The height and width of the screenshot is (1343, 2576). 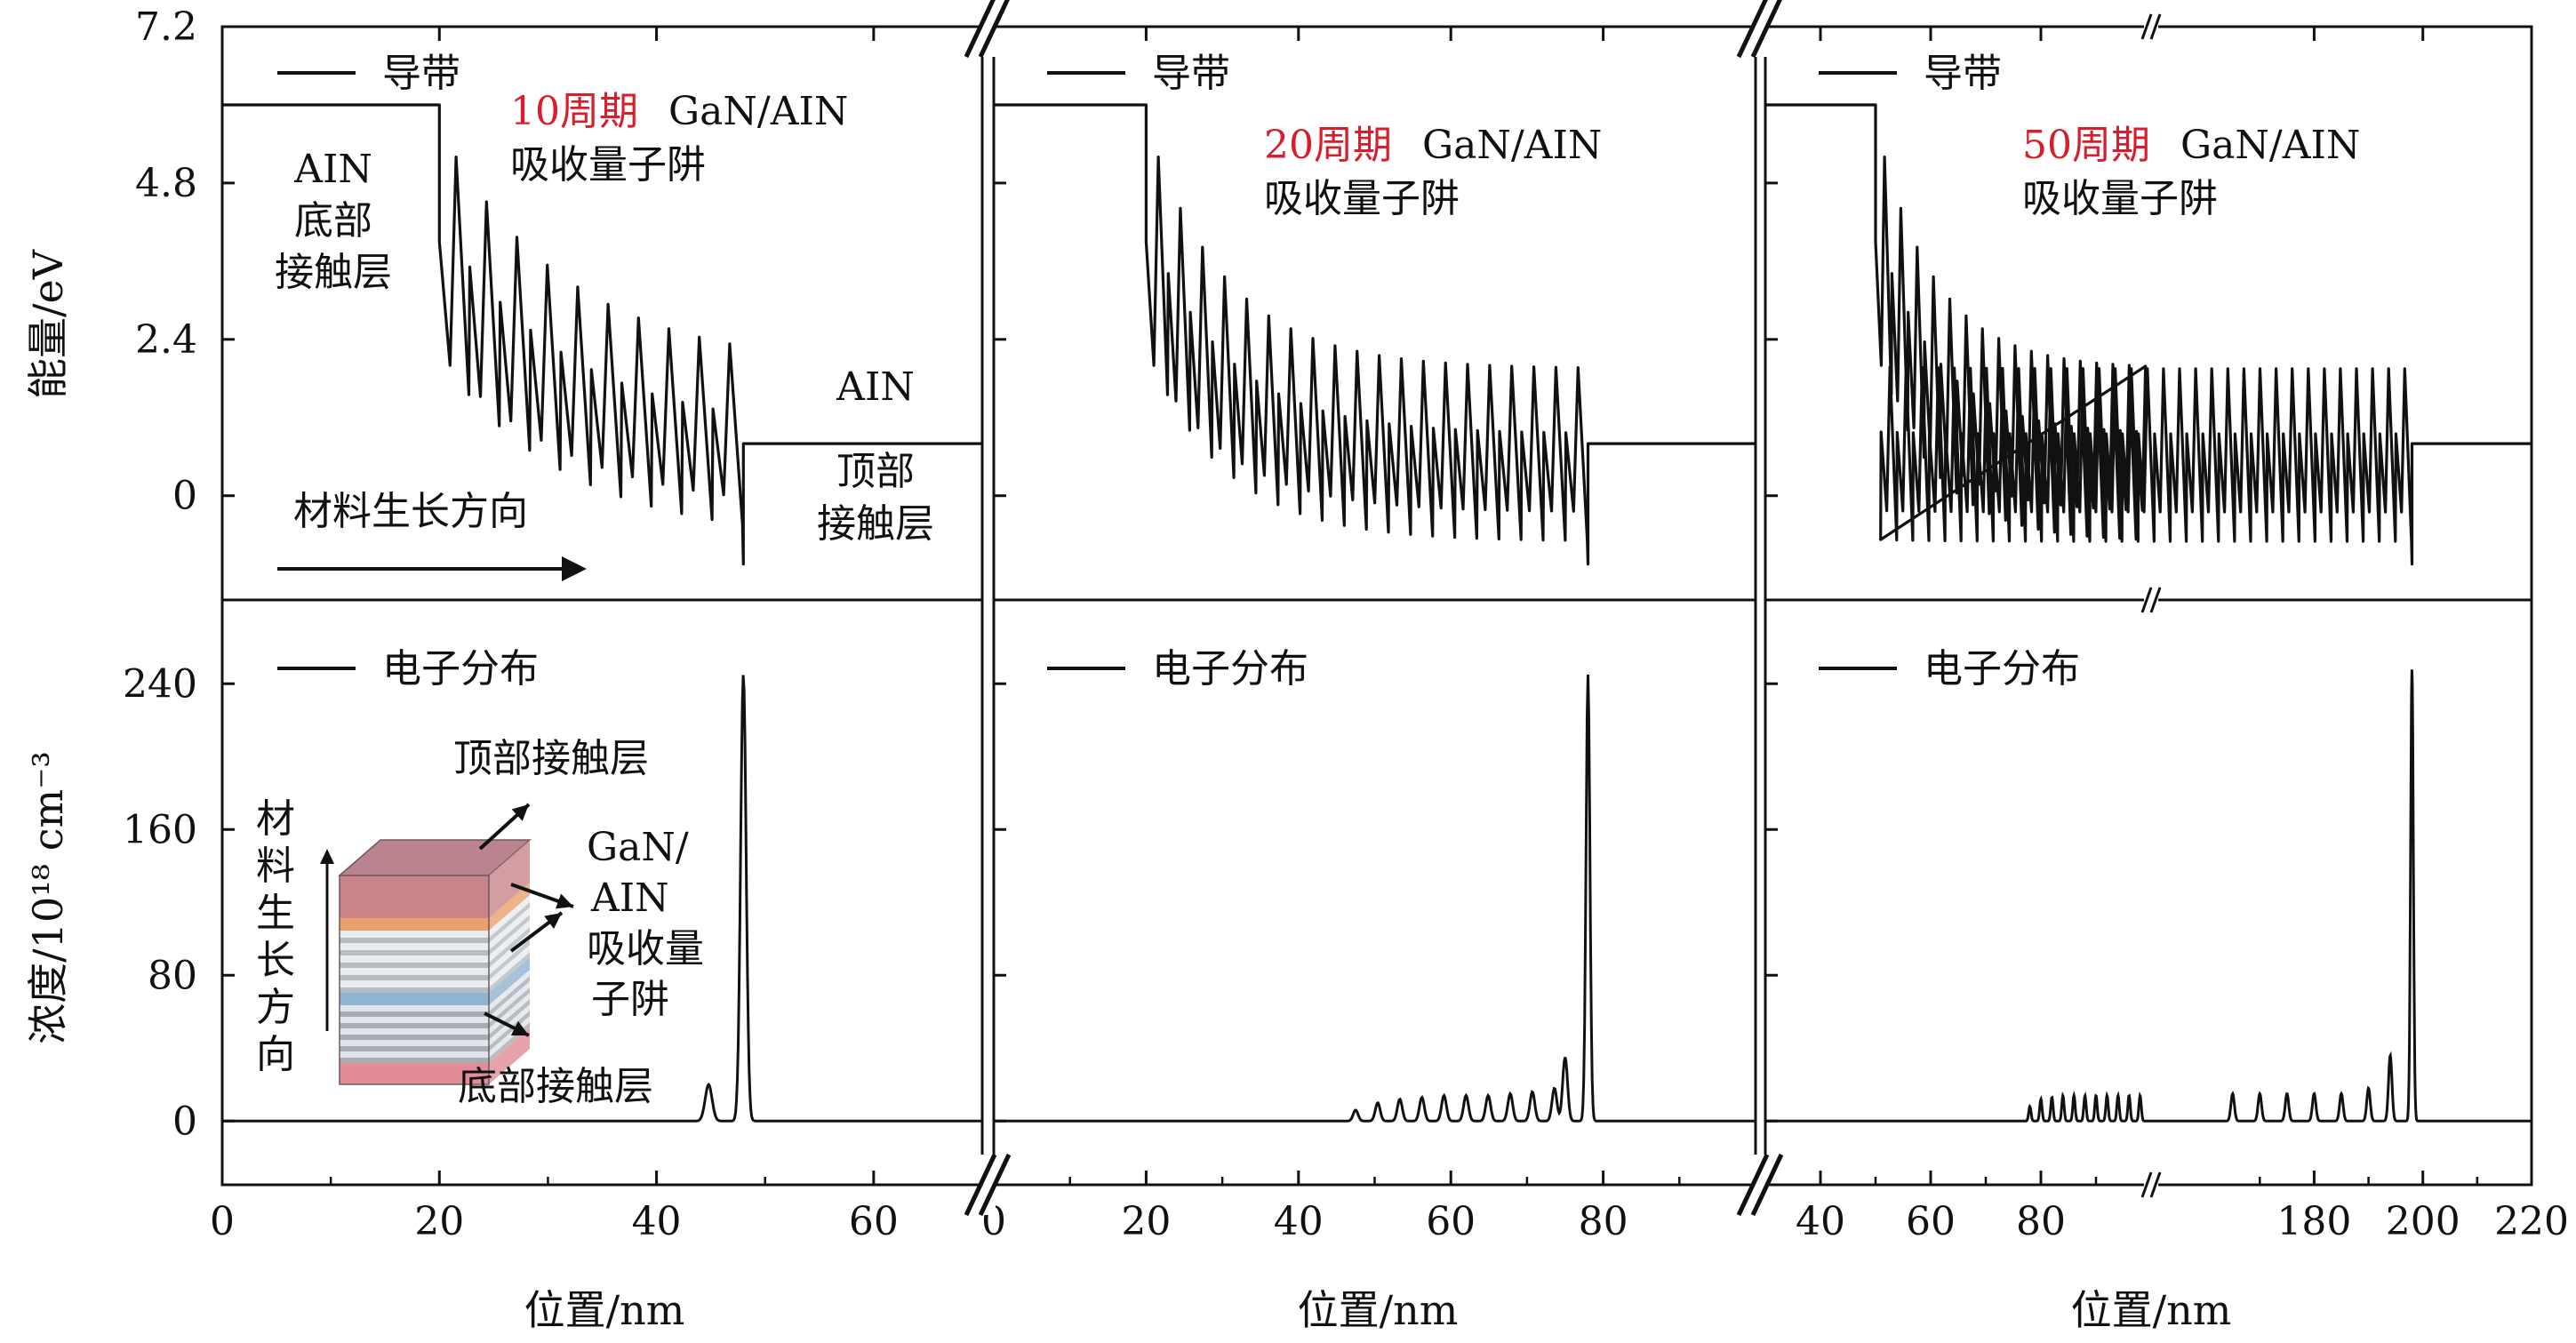 What do you see at coordinates (327, 856) in the screenshot?
I see `inset-growth-arrowhead` at bounding box center [327, 856].